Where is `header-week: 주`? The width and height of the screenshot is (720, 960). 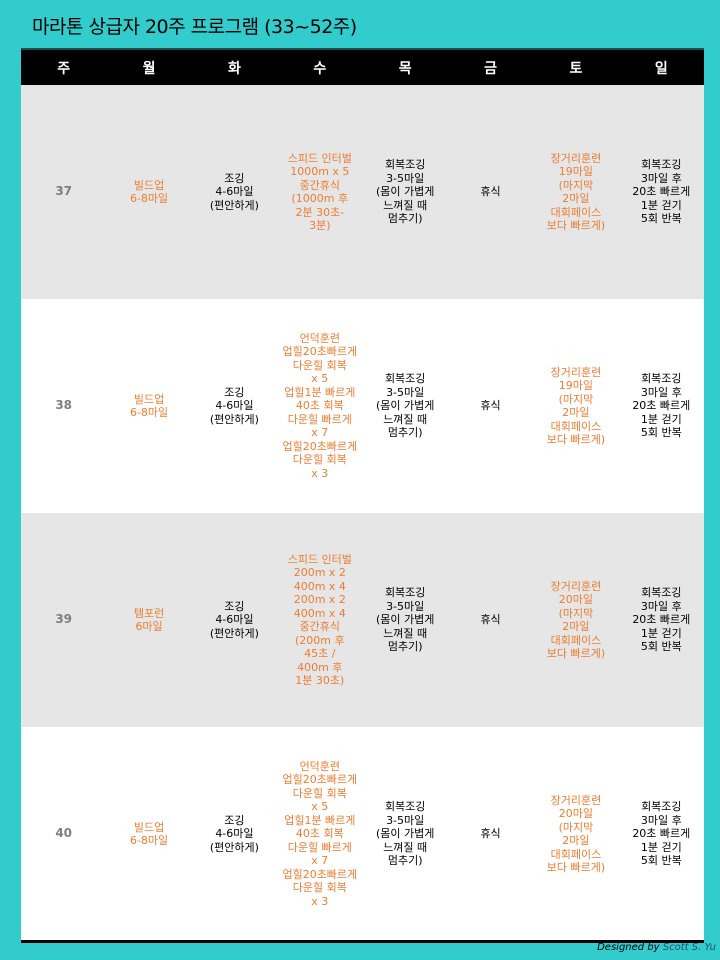
header-week: 주 is located at coordinates (64, 68).